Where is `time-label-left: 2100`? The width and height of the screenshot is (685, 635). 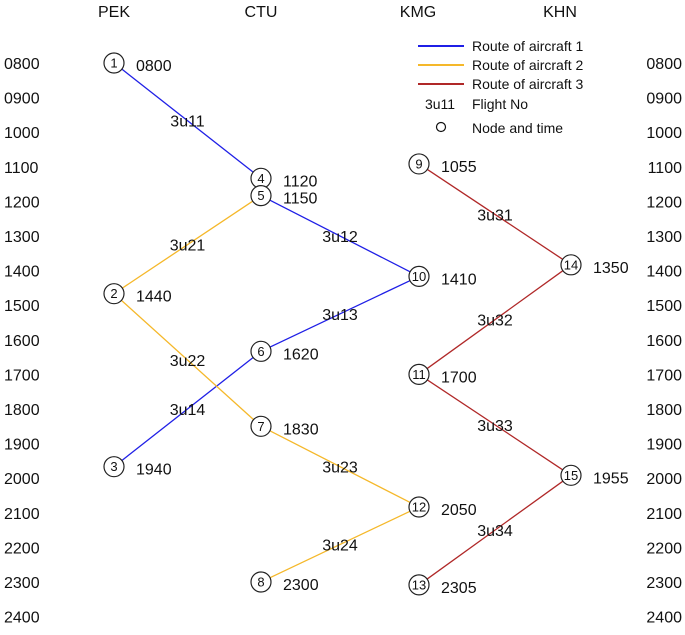 time-label-left: 2100 is located at coordinates (22, 514).